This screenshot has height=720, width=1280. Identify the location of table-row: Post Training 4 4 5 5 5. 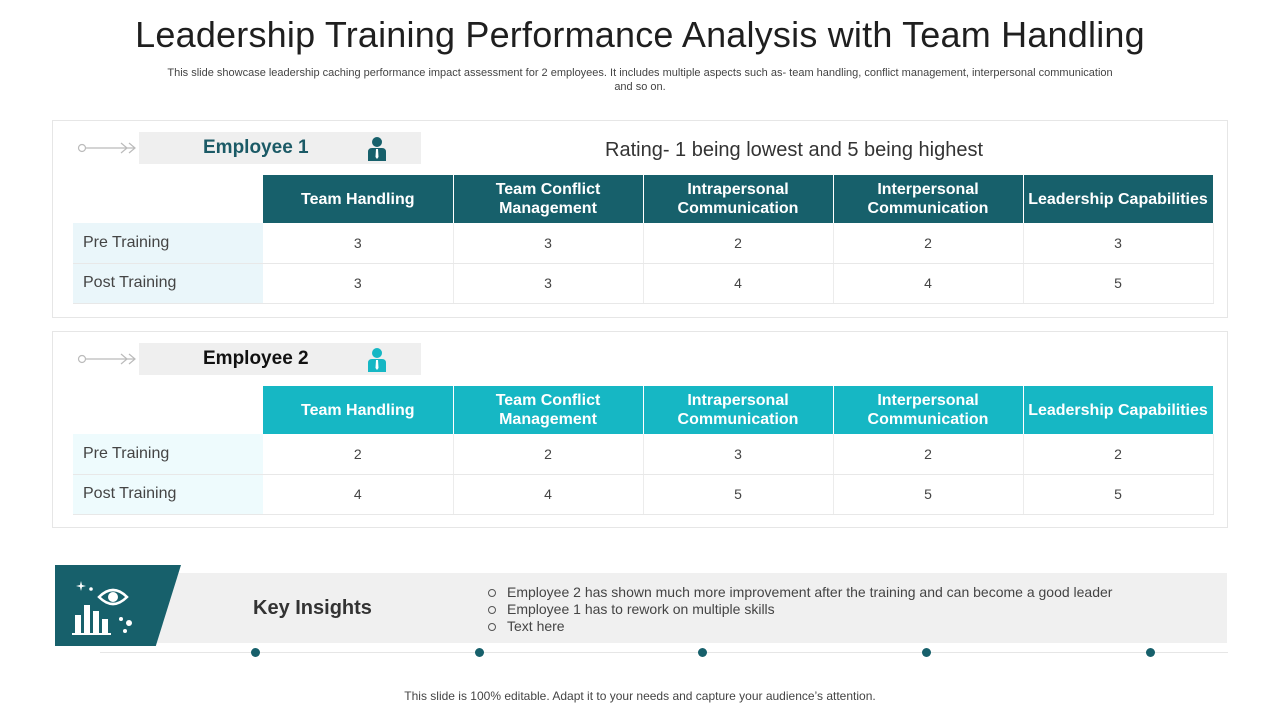
(643, 494).